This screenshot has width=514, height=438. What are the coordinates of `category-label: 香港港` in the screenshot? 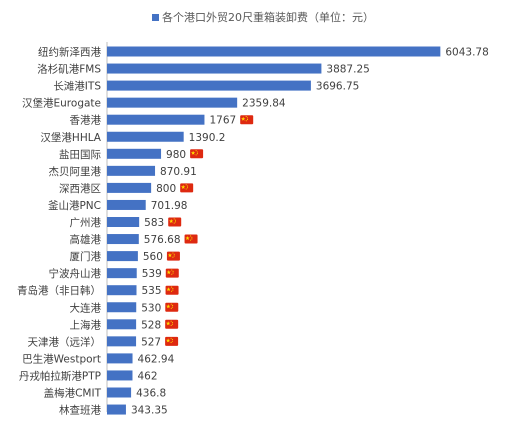 It's located at (86, 121).